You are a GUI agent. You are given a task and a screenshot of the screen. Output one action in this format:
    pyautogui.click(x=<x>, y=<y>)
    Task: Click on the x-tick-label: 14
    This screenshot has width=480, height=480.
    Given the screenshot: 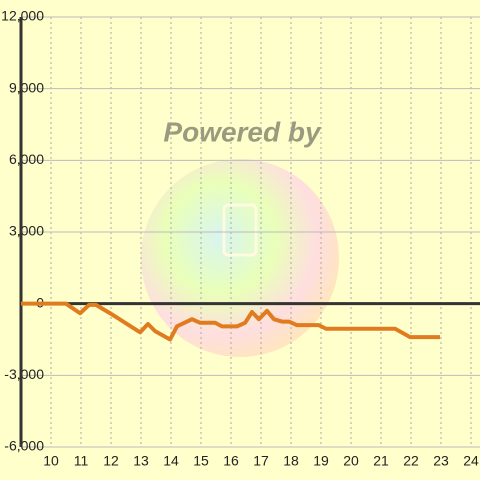 What is the action you would take?
    pyautogui.click(x=171, y=461)
    